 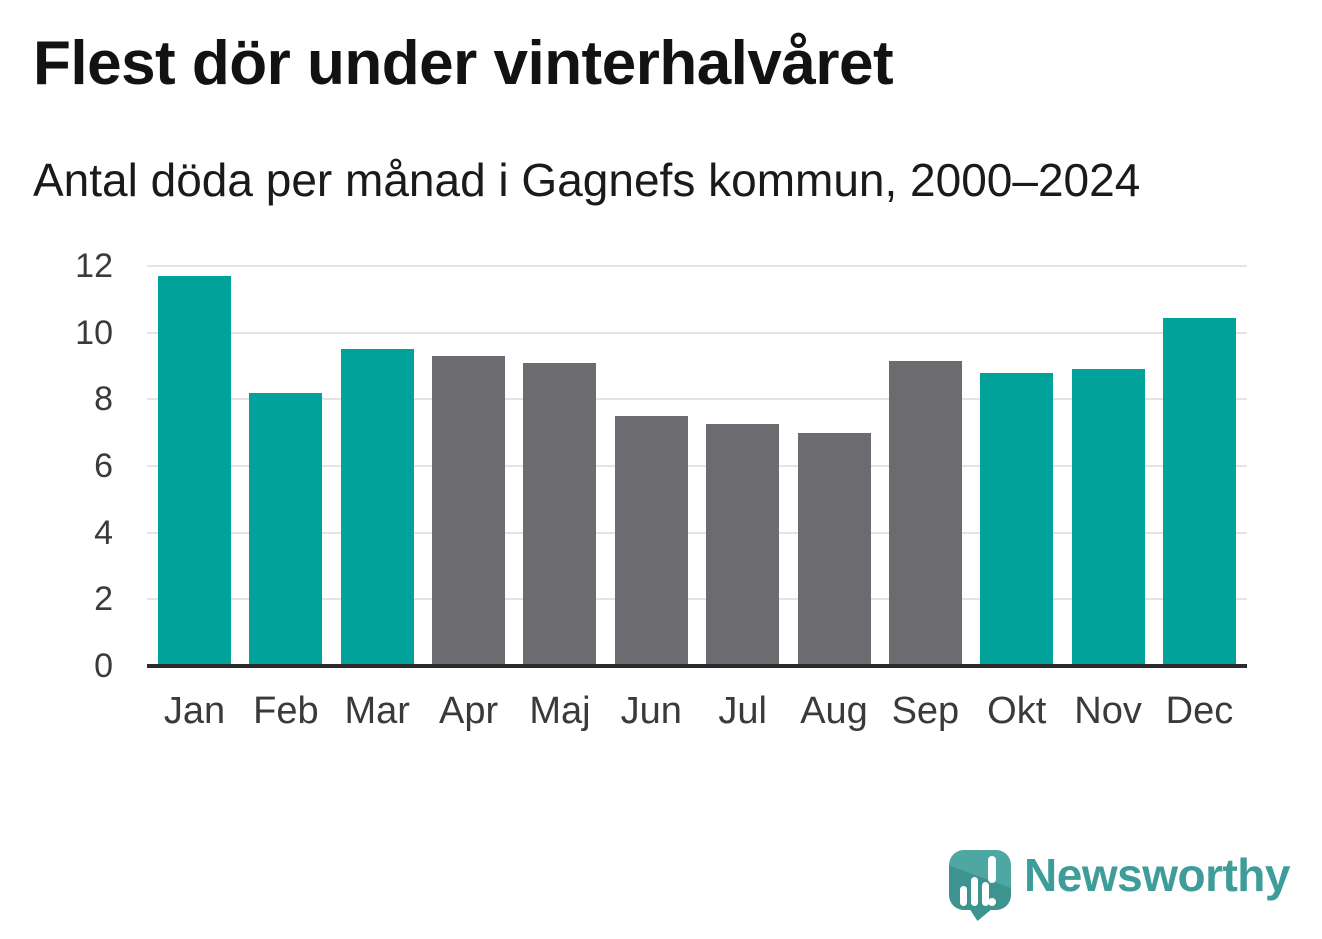 I want to click on bar-column-maj: Maj, so click(x=560, y=499).